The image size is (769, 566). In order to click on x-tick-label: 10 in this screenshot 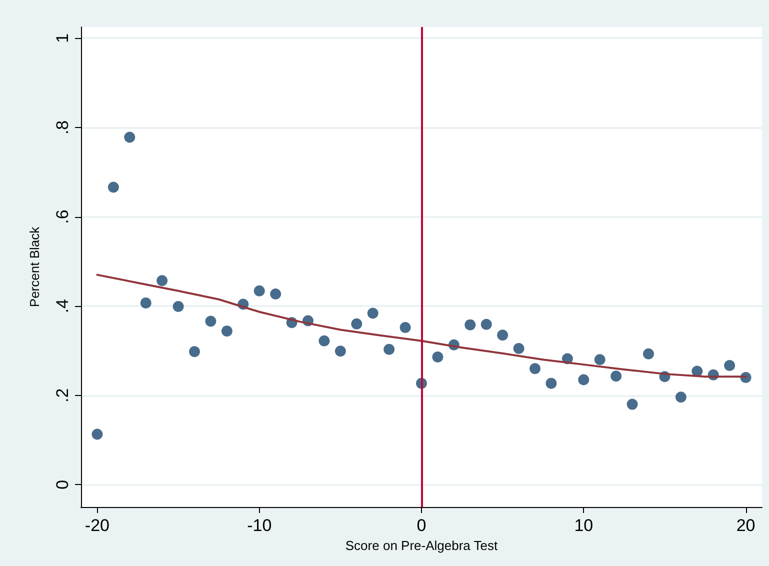, I will do `click(584, 525)`.